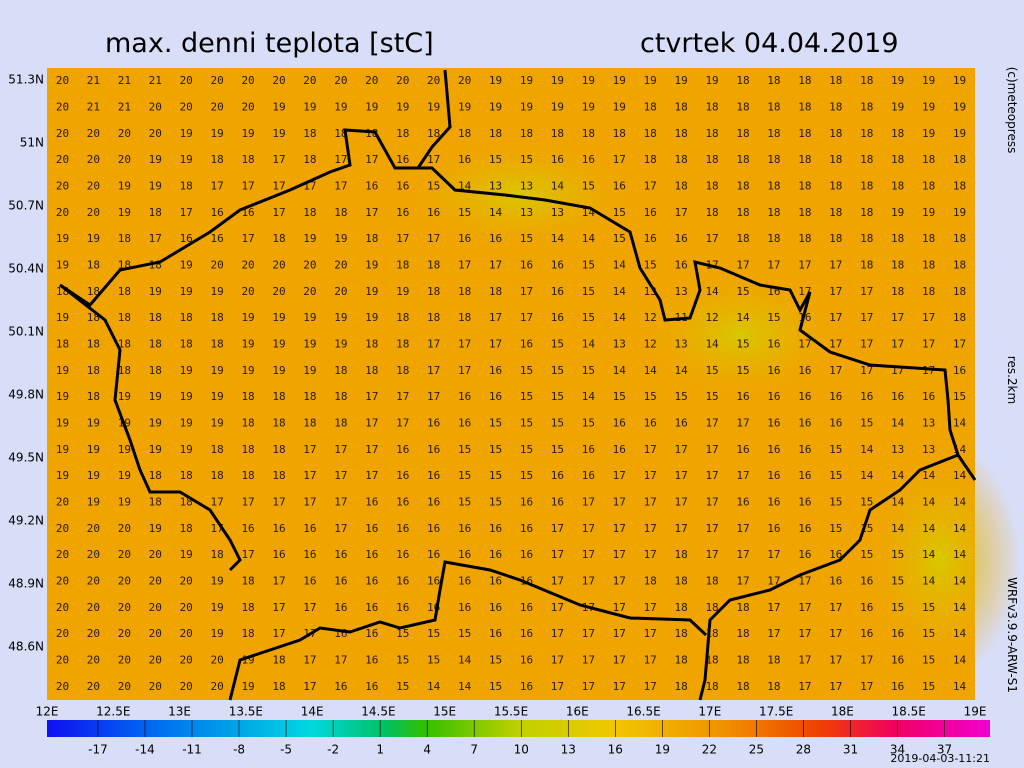 This screenshot has height=768, width=1024. What do you see at coordinates (474, 750) in the screenshot?
I see `colorbar-label: 7` at bounding box center [474, 750].